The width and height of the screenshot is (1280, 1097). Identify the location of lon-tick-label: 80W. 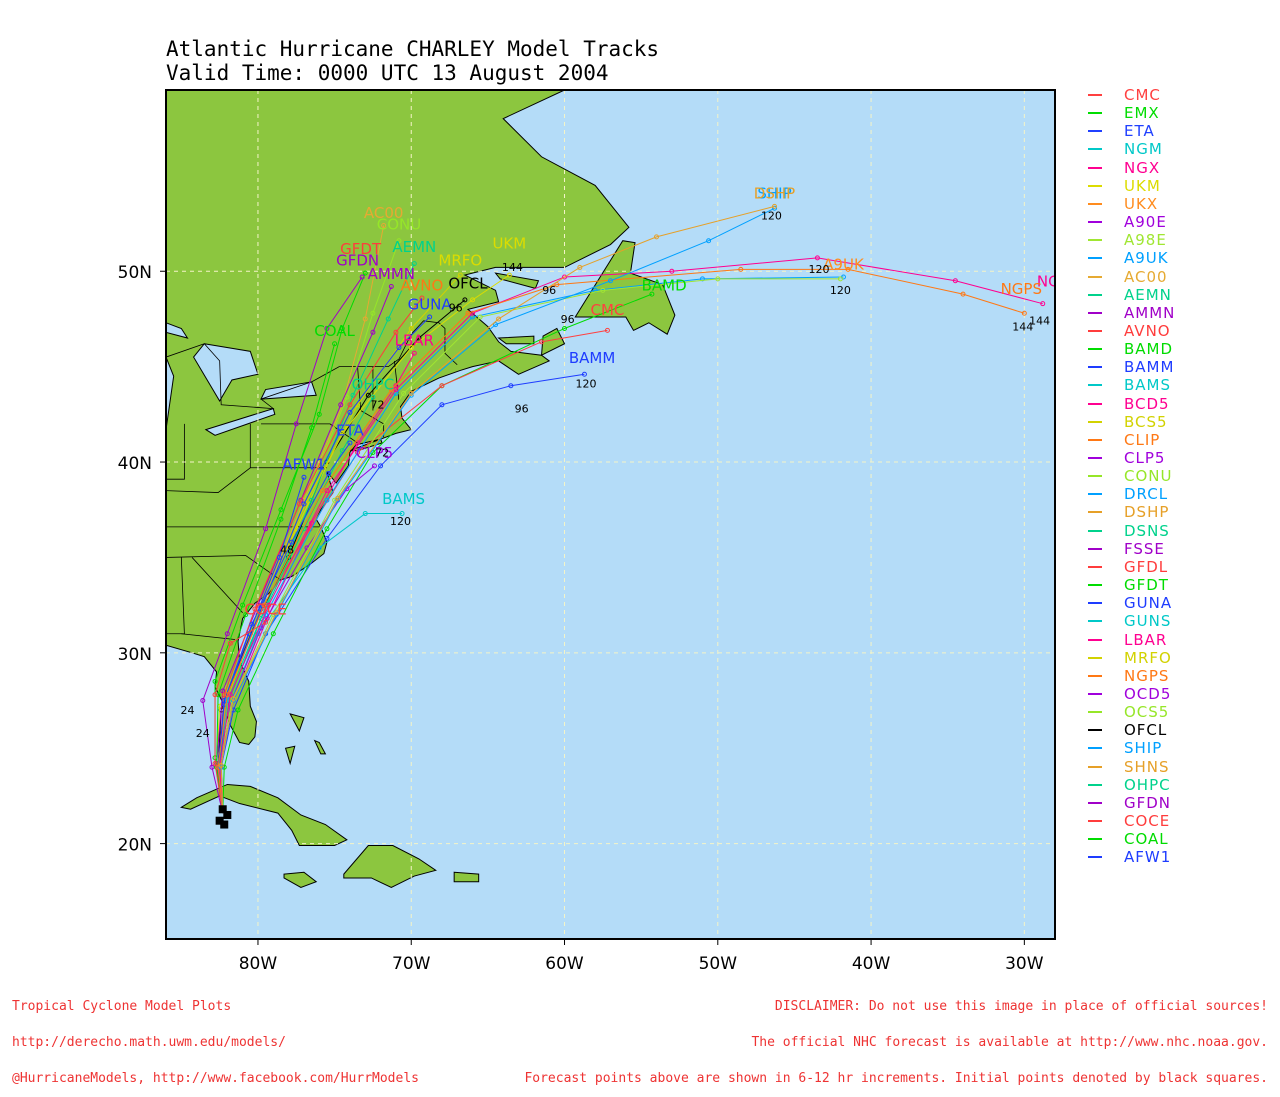
(258, 964).